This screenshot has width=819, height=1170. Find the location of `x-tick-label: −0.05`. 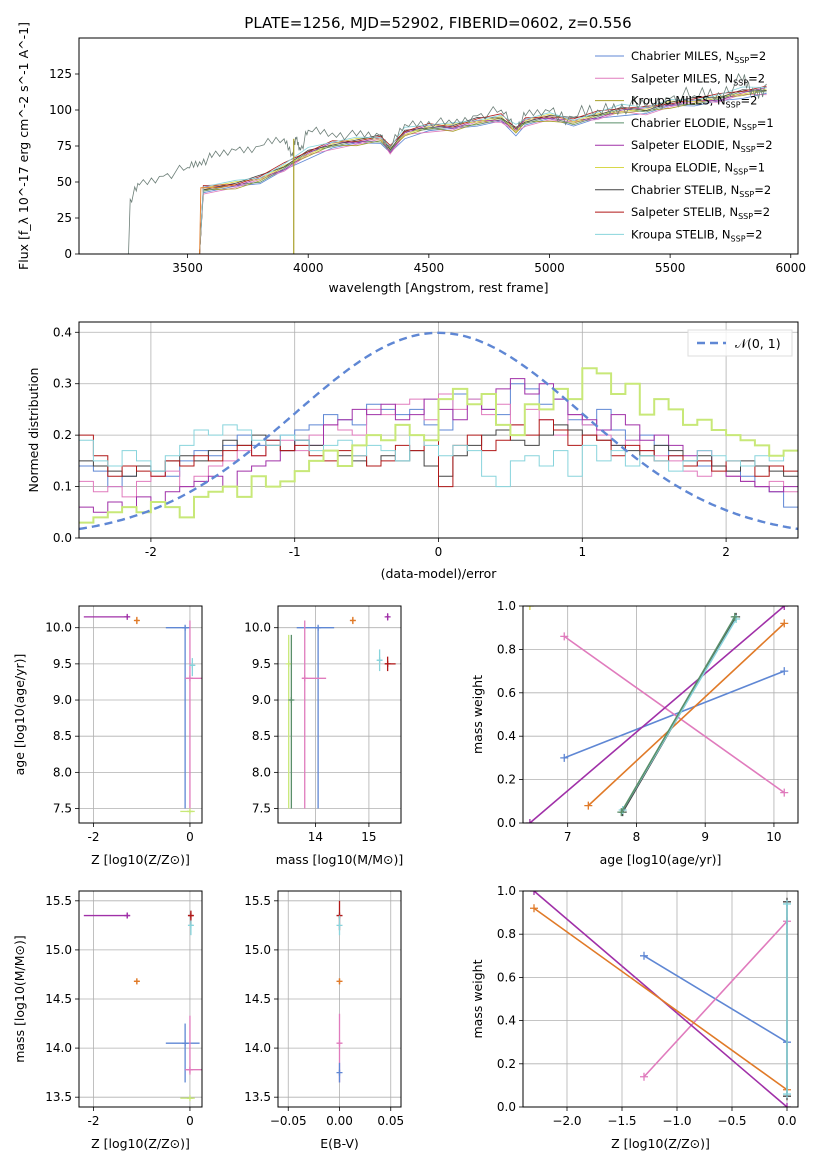

x-tick-label: −0.05 is located at coordinates (288, 1121).